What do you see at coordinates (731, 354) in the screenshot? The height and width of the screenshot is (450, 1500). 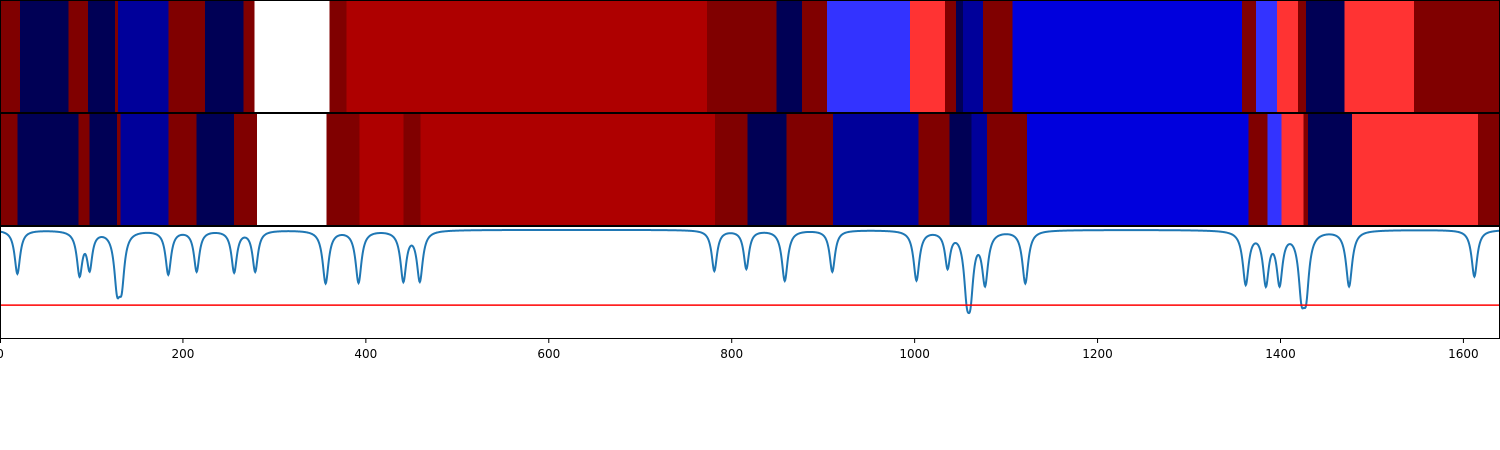 I see `x-tick-label: 800` at bounding box center [731, 354].